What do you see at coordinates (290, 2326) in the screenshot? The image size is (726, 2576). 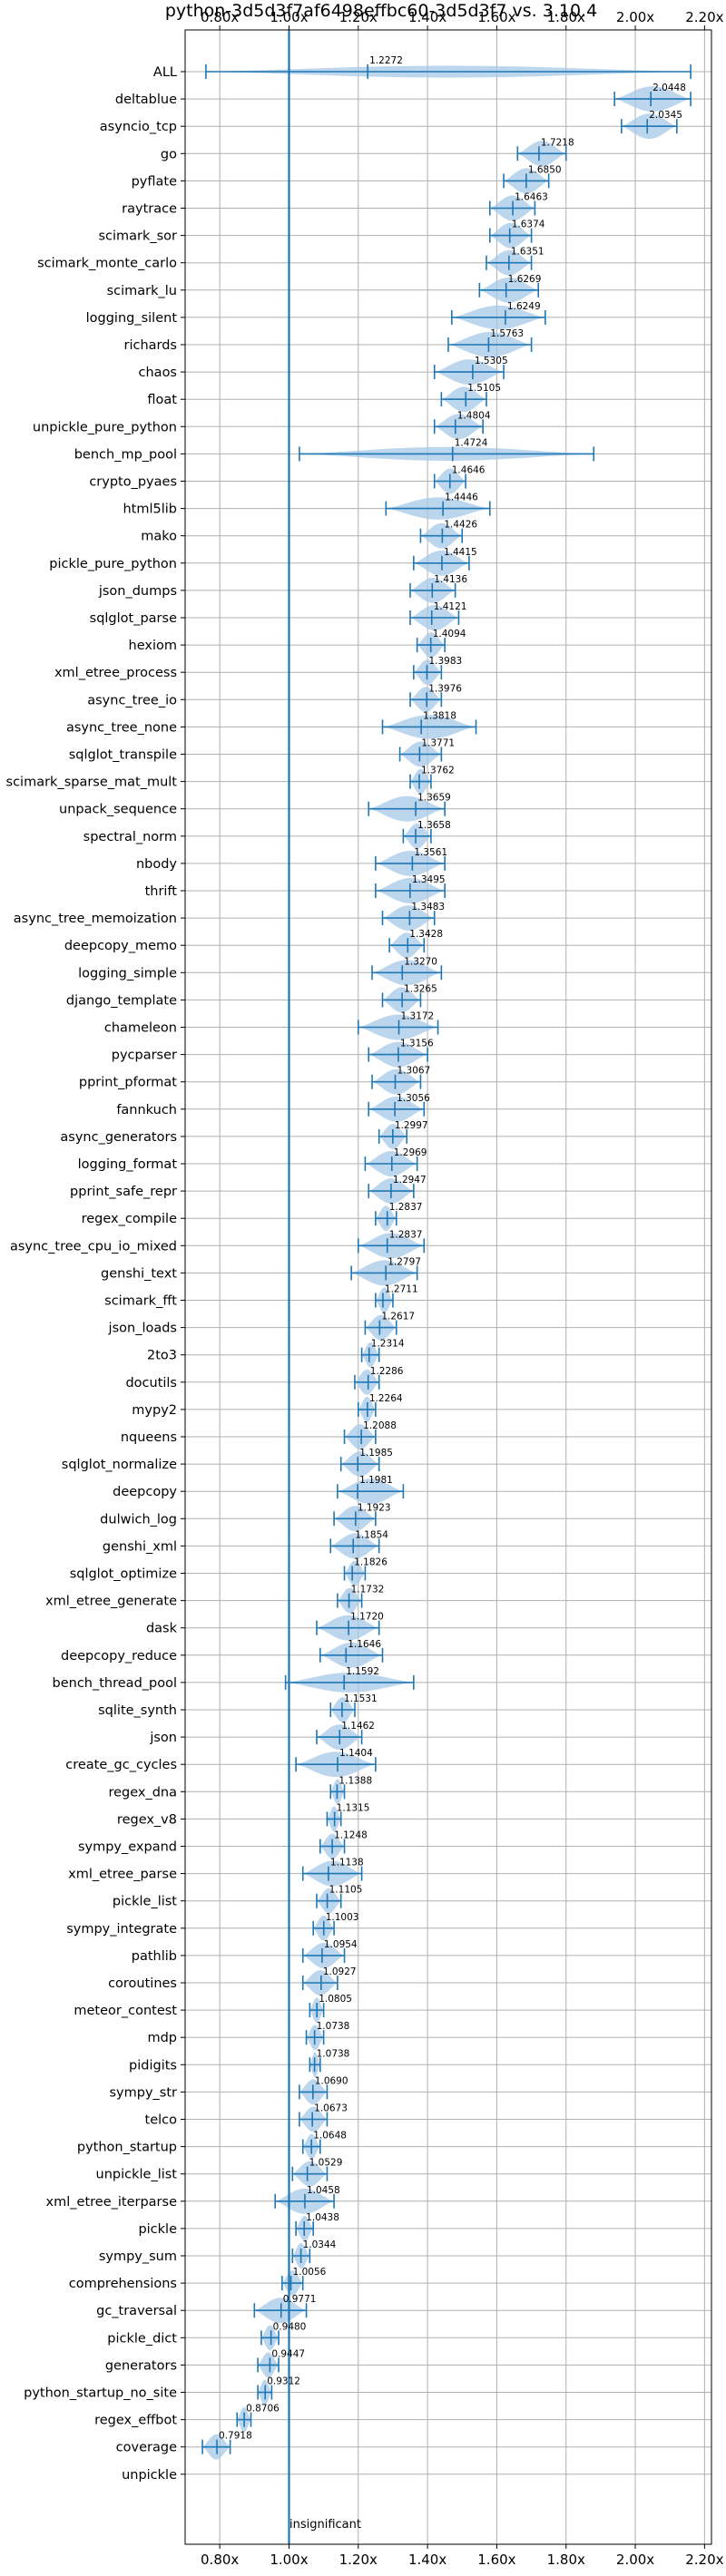 I see `value-label-pickle_dict: 0.9480` at bounding box center [290, 2326].